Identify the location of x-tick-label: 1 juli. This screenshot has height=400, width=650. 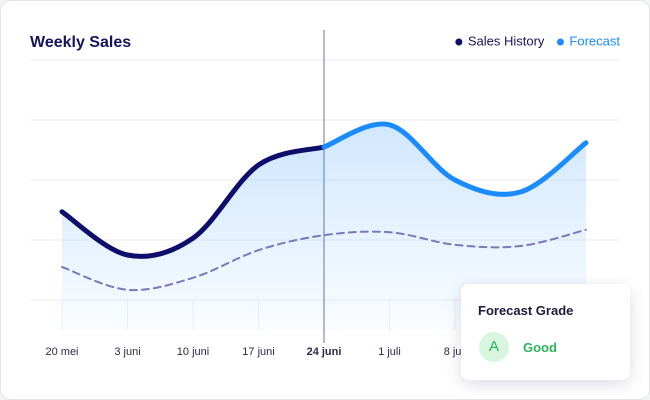
(389, 352).